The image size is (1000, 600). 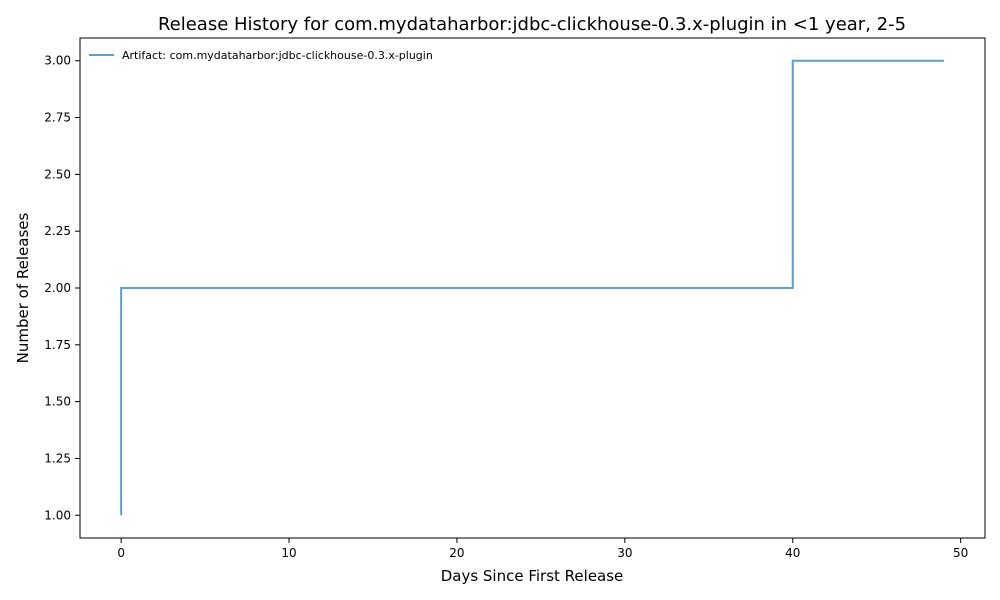 I want to click on y-tick-label: 2.50, so click(x=57, y=174).